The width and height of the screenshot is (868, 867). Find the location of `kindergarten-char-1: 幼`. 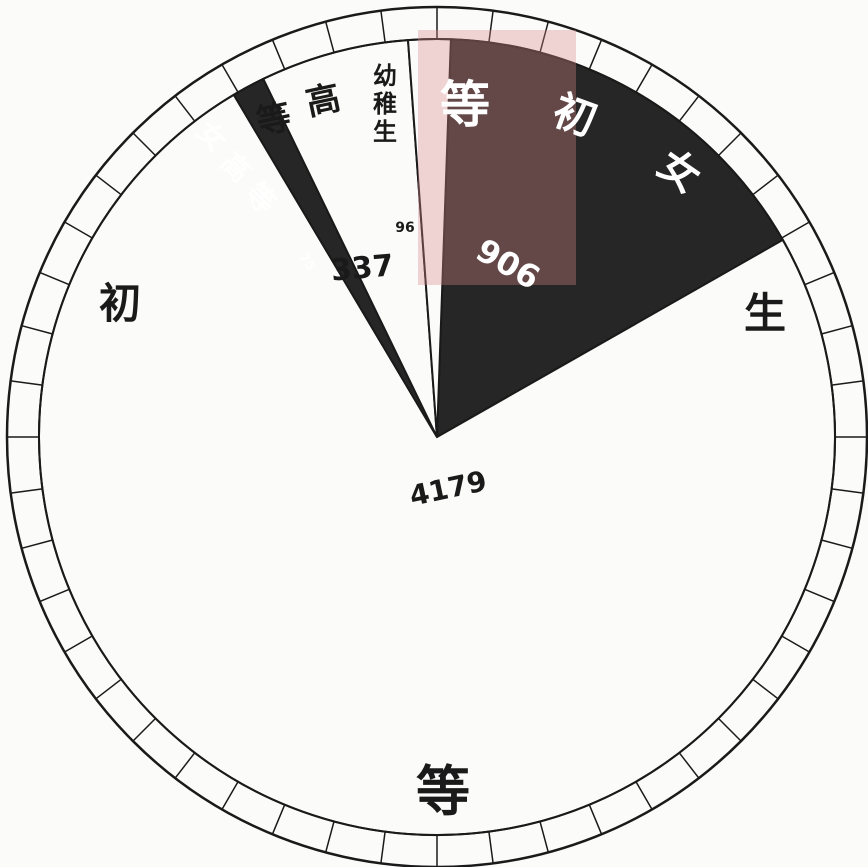

kindergarten-char-1: 幼 is located at coordinates (385, 75).